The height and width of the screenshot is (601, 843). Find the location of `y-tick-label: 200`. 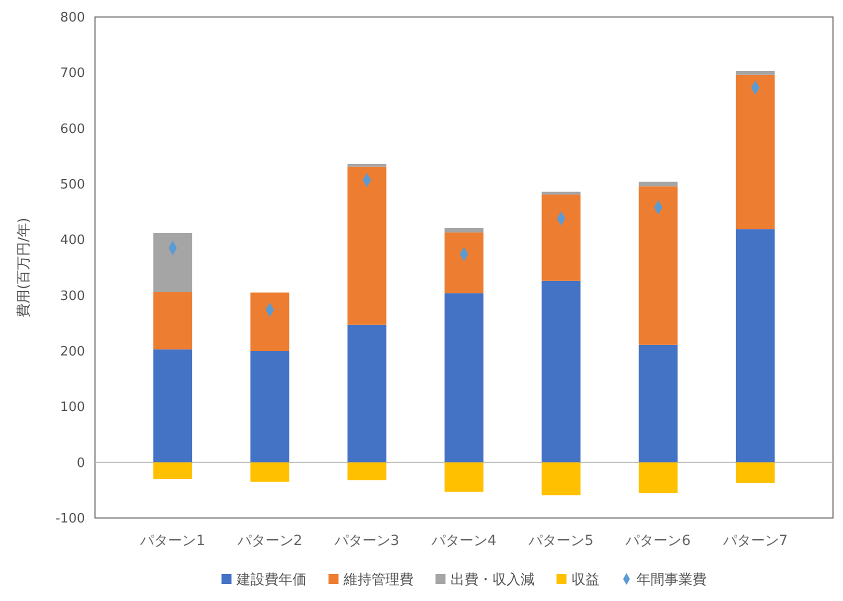

y-tick-label: 200 is located at coordinates (72, 352).